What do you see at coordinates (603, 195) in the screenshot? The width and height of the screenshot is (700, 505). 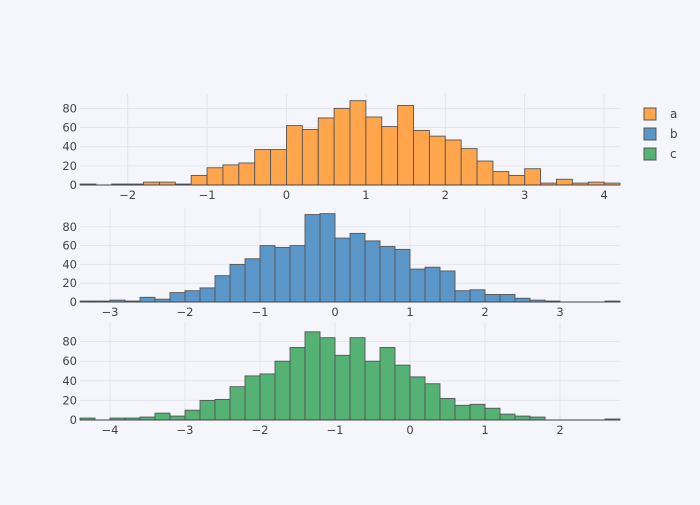 I see `x-tick-label: 4` at bounding box center [603, 195].